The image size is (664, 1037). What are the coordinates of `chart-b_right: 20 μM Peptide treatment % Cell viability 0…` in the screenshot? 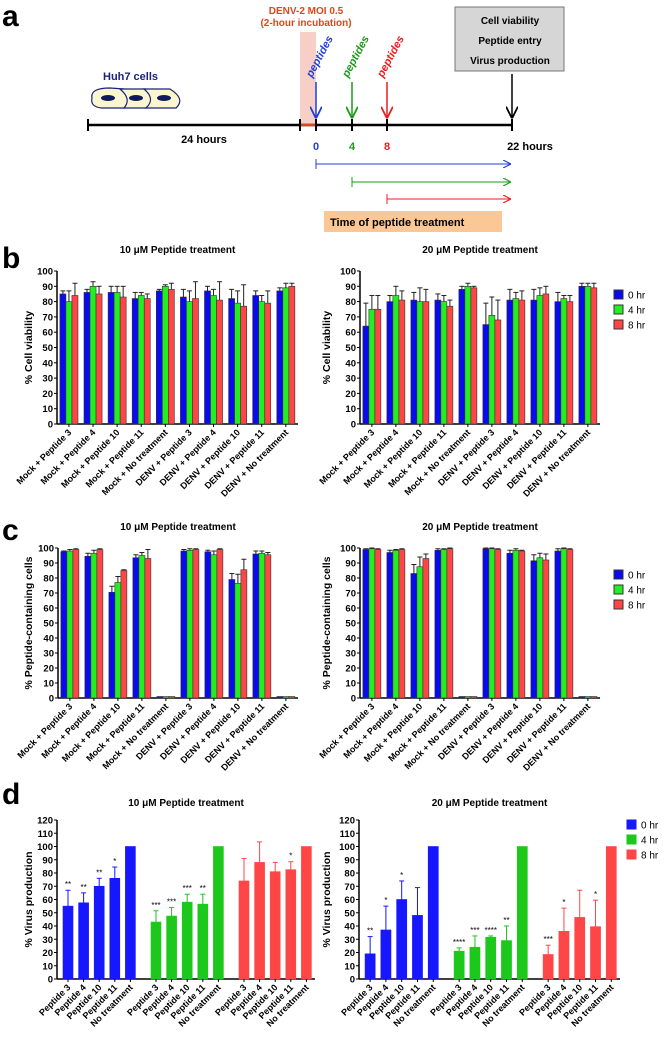 It's located at (481, 372).